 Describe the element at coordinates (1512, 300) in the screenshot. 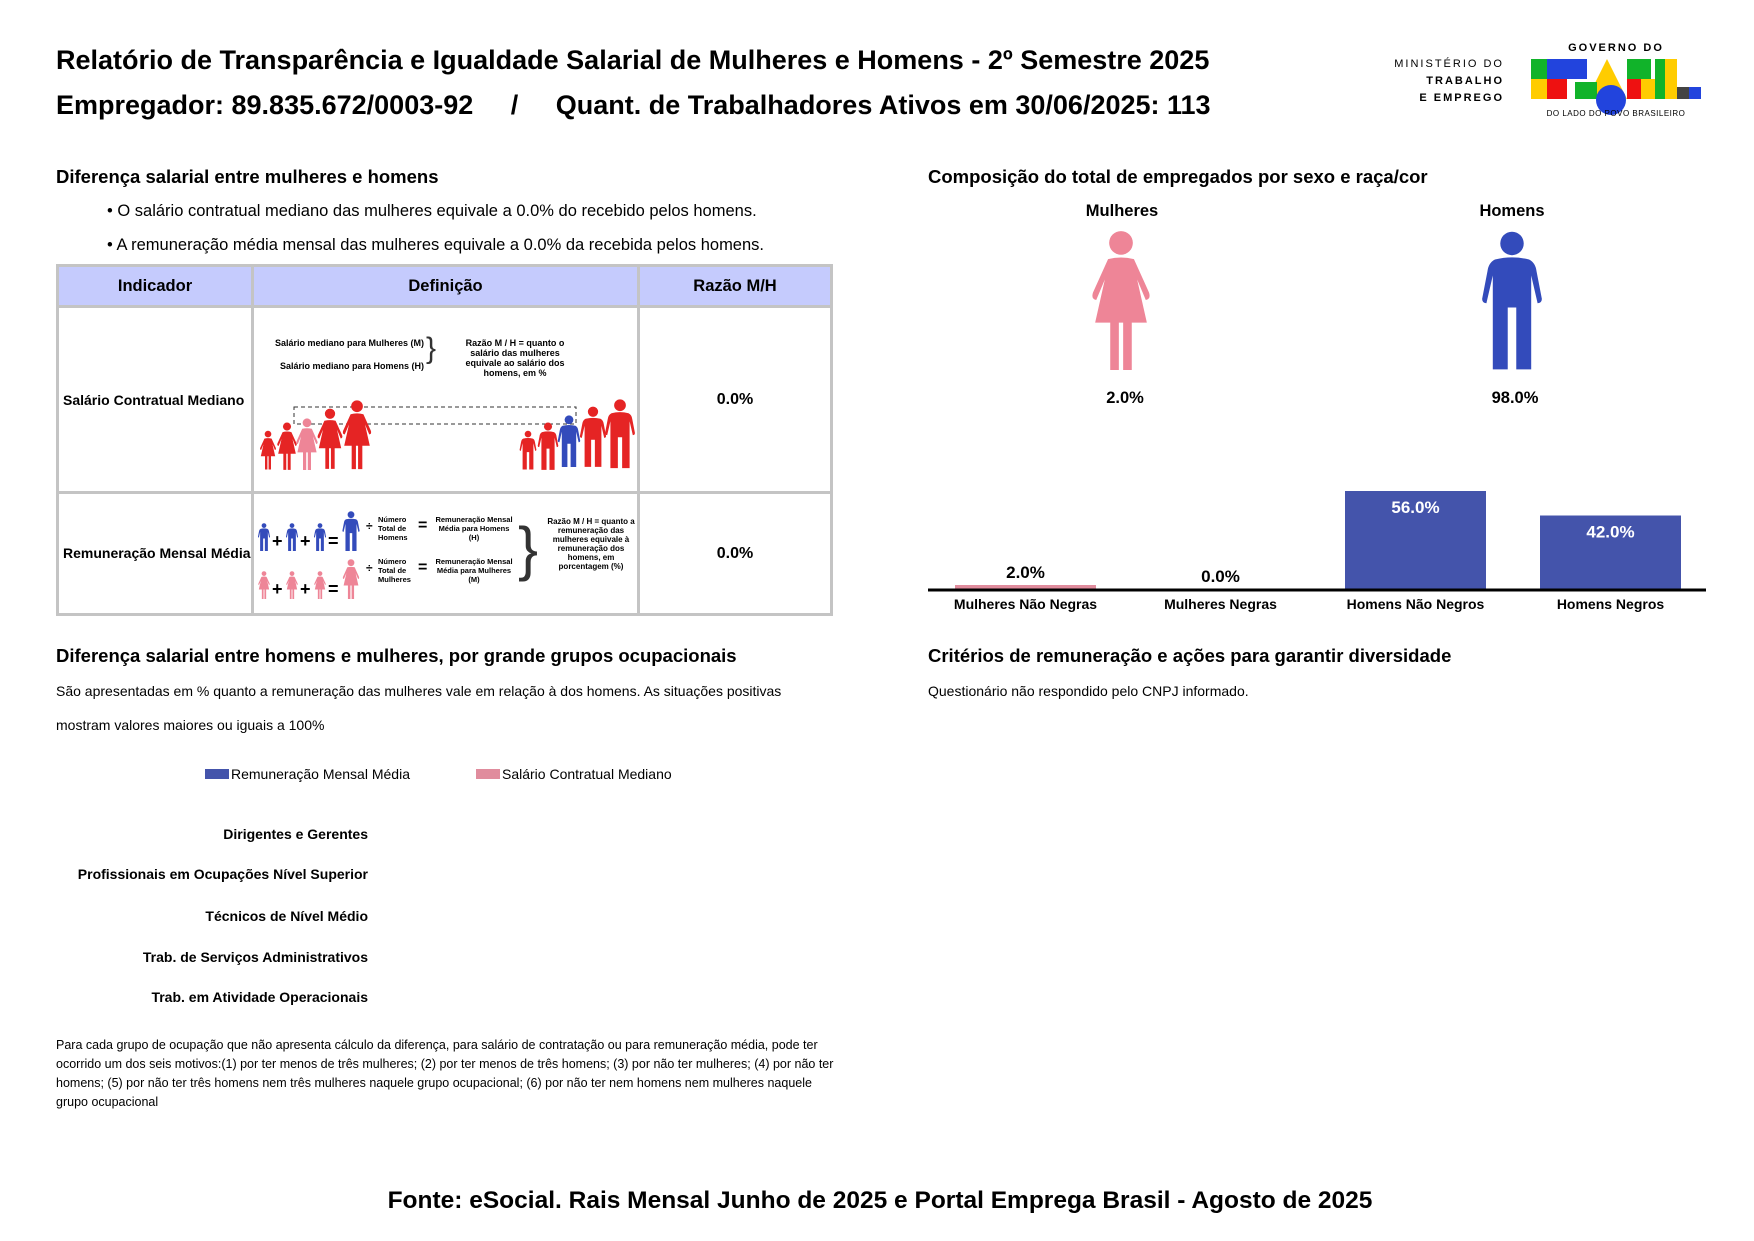

I see `man-icon` at that location.